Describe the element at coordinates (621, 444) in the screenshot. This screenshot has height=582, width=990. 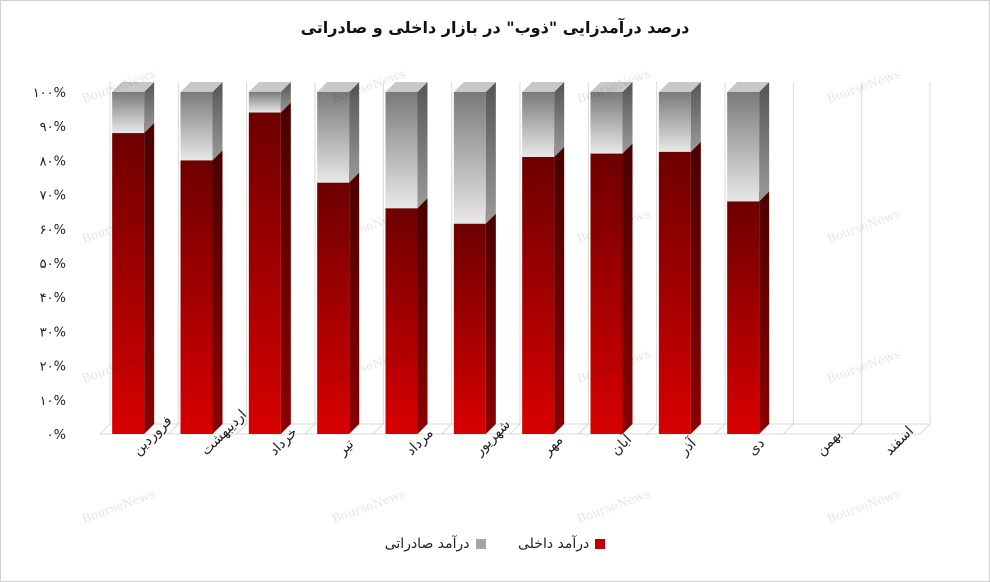
I see `x-tick-label: آبان` at that location.